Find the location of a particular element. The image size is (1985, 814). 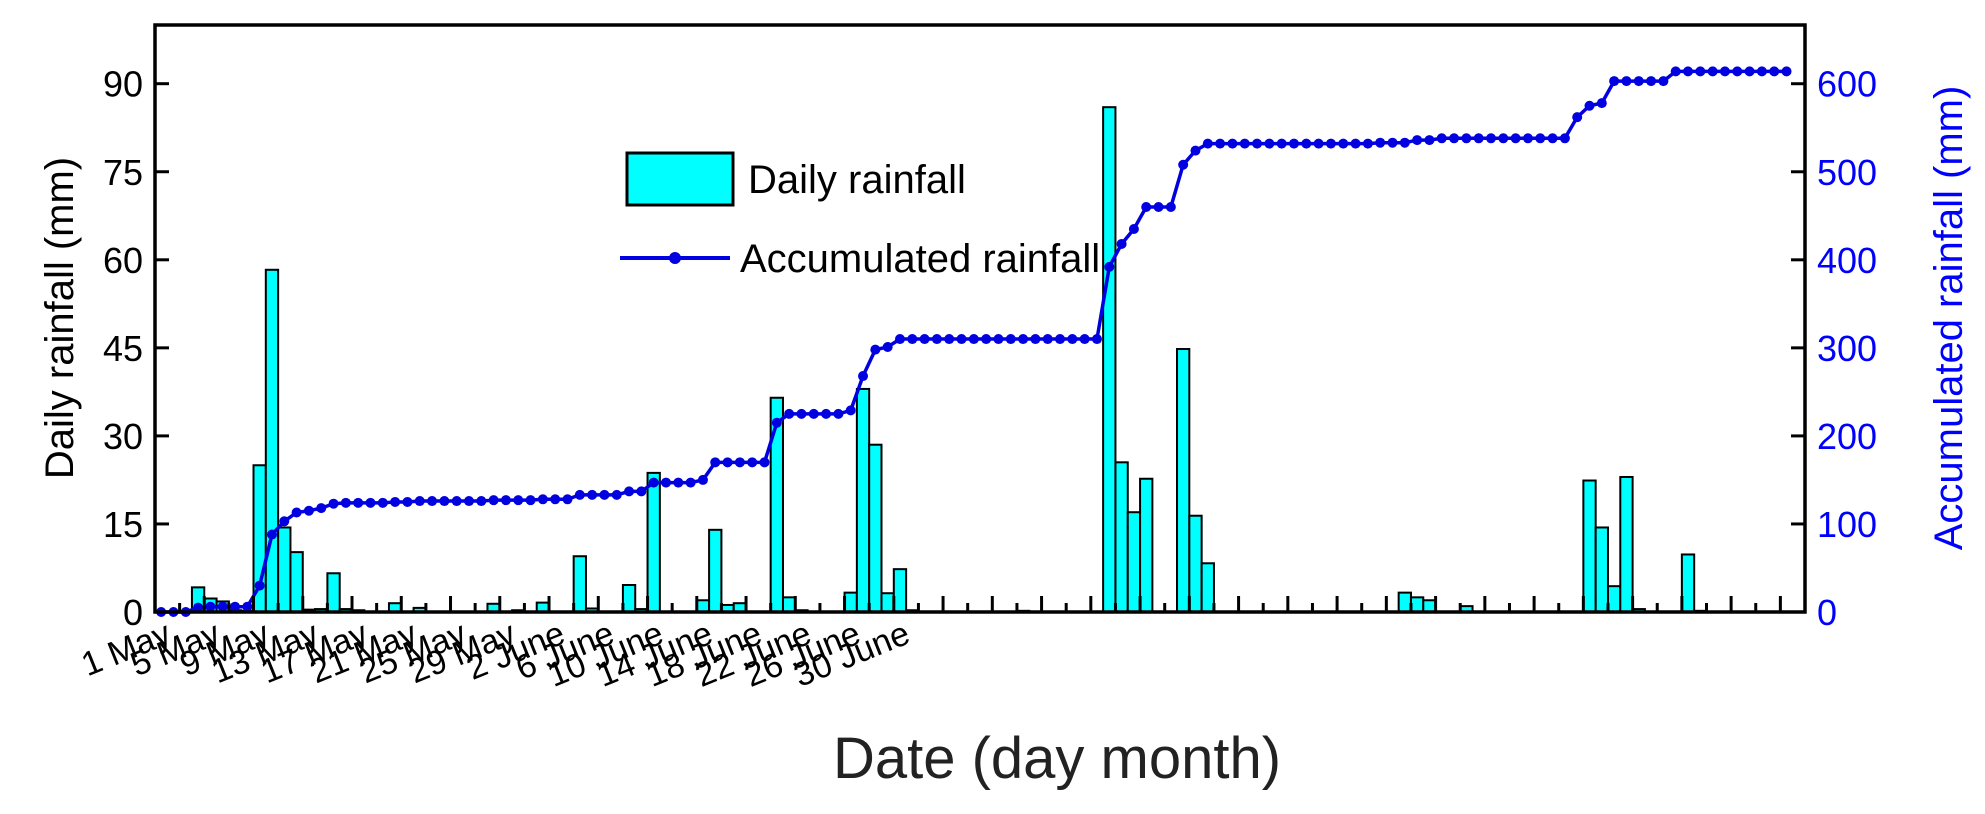

left-y-tick-label: 45 is located at coordinates (123, 348).